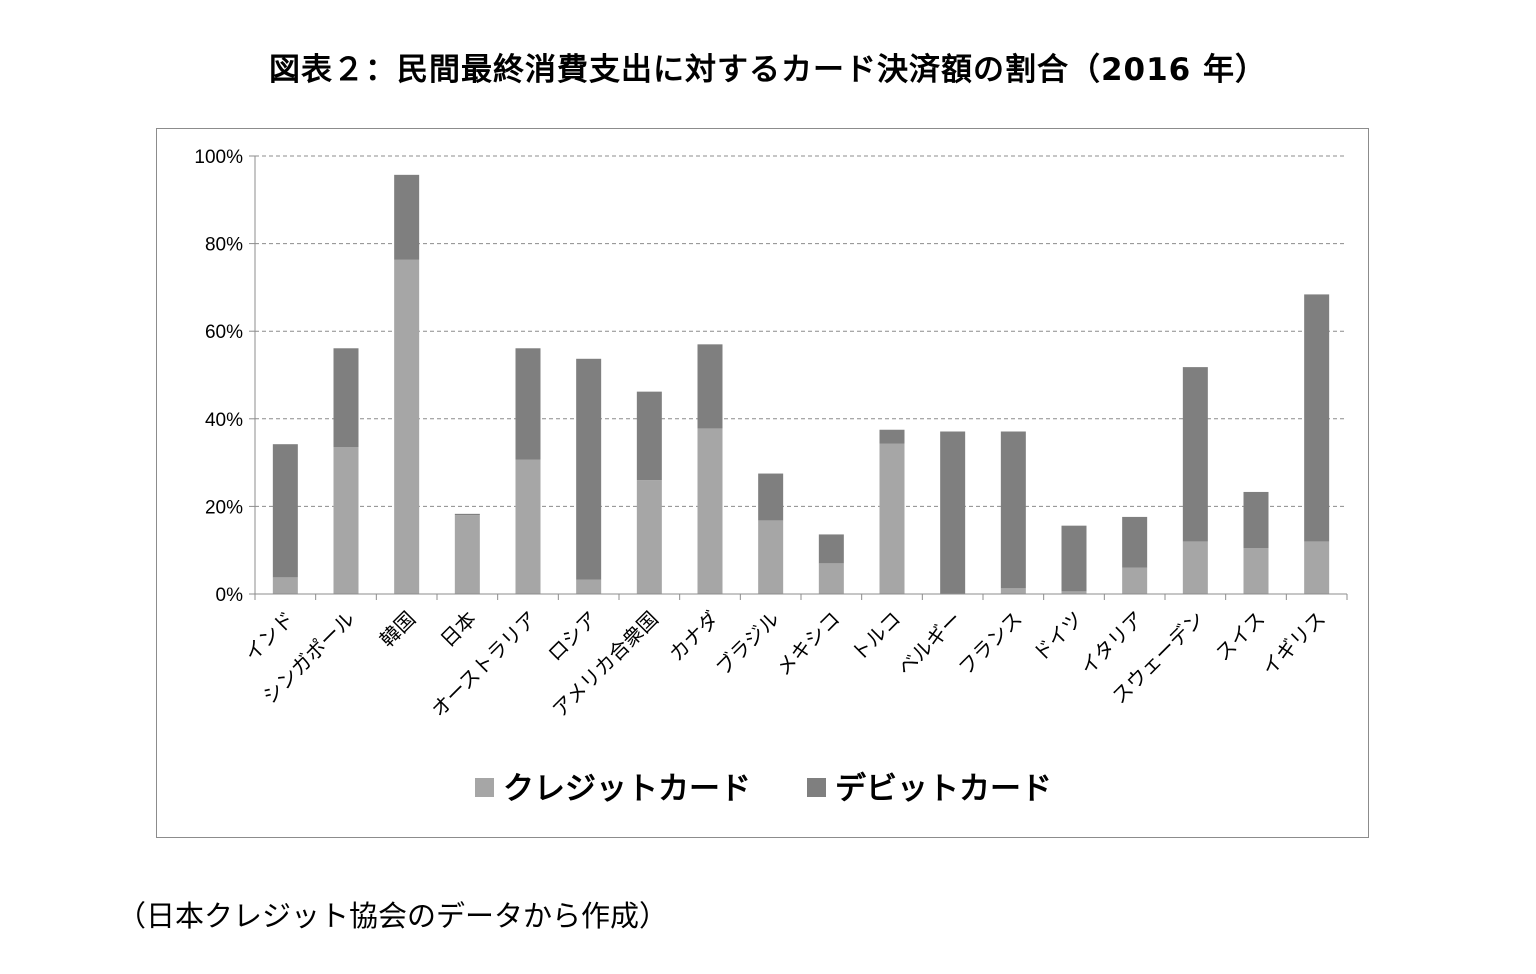  I want to click on x-category-label: オーストラリア, so click(483, 664).